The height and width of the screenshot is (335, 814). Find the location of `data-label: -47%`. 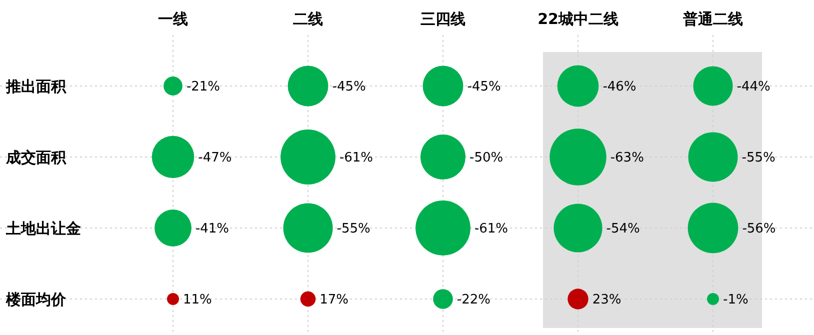

data-label: -47% is located at coordinates (215, 158).